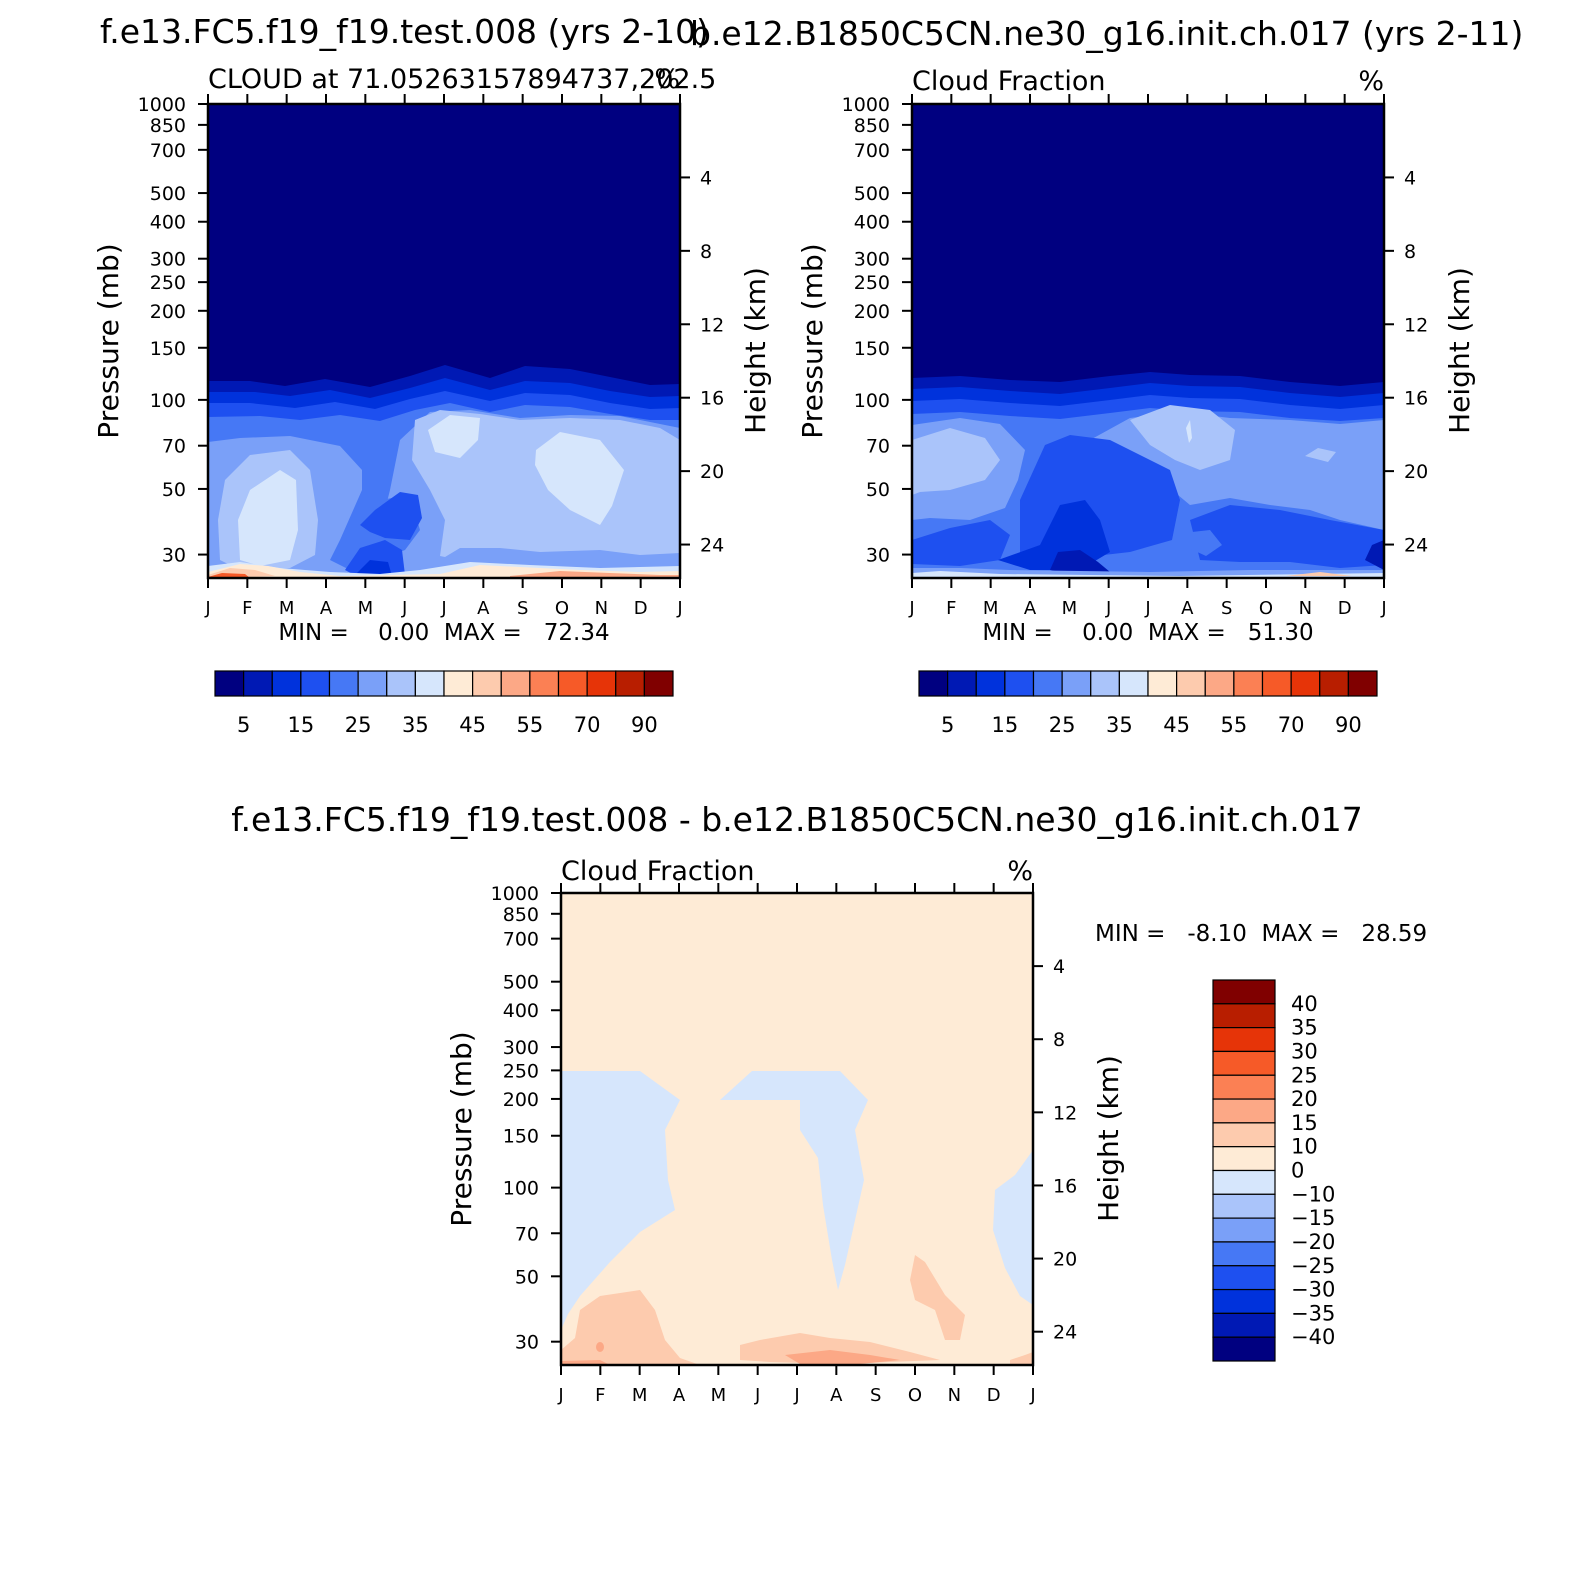 Image resolution: width=1580 pixels, height=1580 pixels. I want to click on panel-a-subtitle: CLOUD at 71.05263157894737,202.5, so click(462, 79).